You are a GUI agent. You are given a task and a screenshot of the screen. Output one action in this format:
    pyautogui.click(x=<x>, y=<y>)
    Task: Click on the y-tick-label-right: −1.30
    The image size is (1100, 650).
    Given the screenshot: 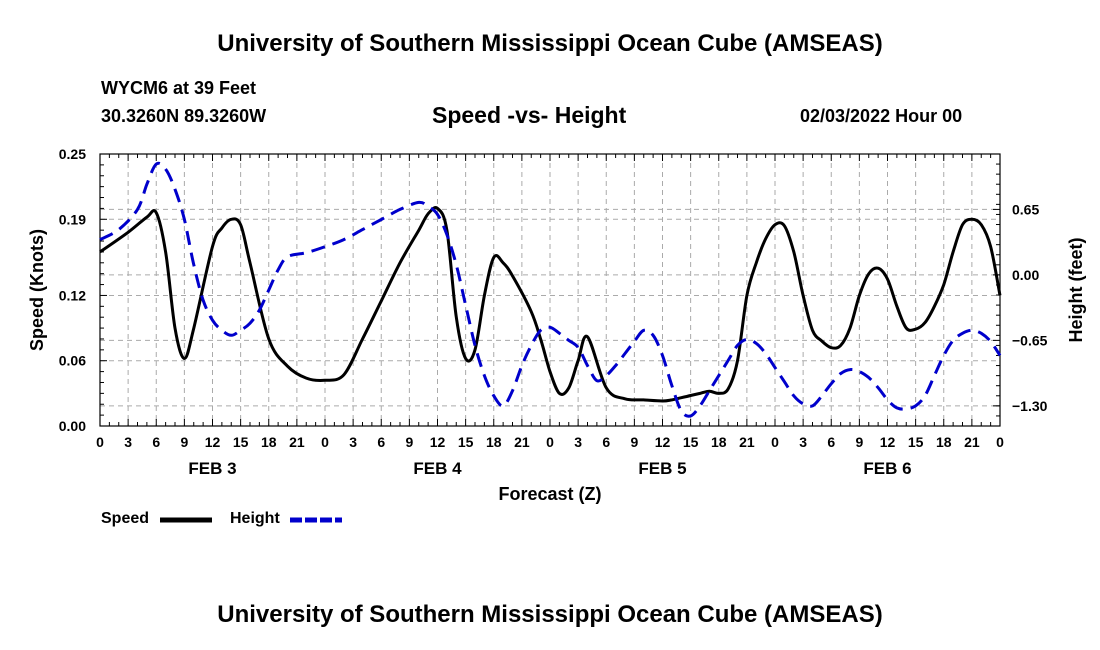 What is the action you would take?
    pyautogui.click(x=1030, y=406)
    